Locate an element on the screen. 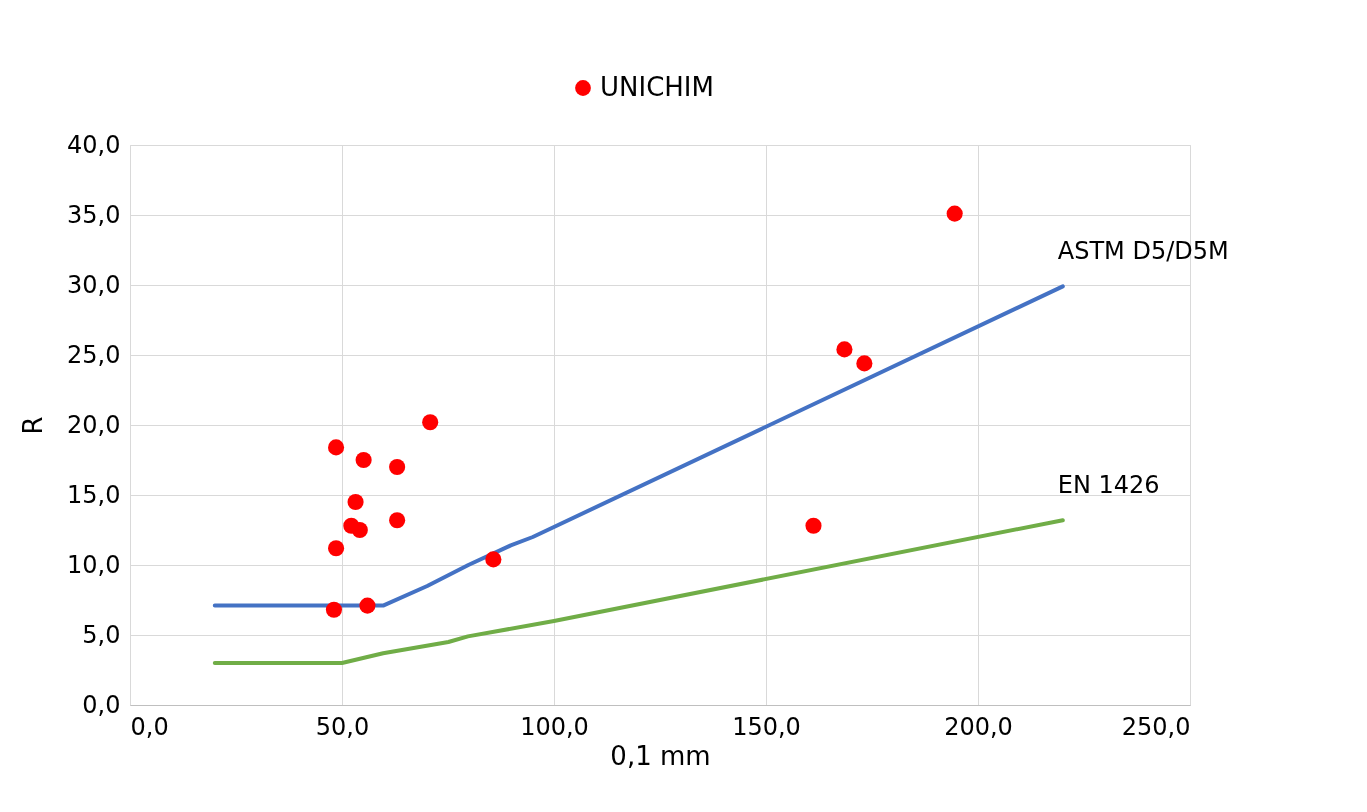  x-tick-label: 150,0 is located at coordinates (766, 726).